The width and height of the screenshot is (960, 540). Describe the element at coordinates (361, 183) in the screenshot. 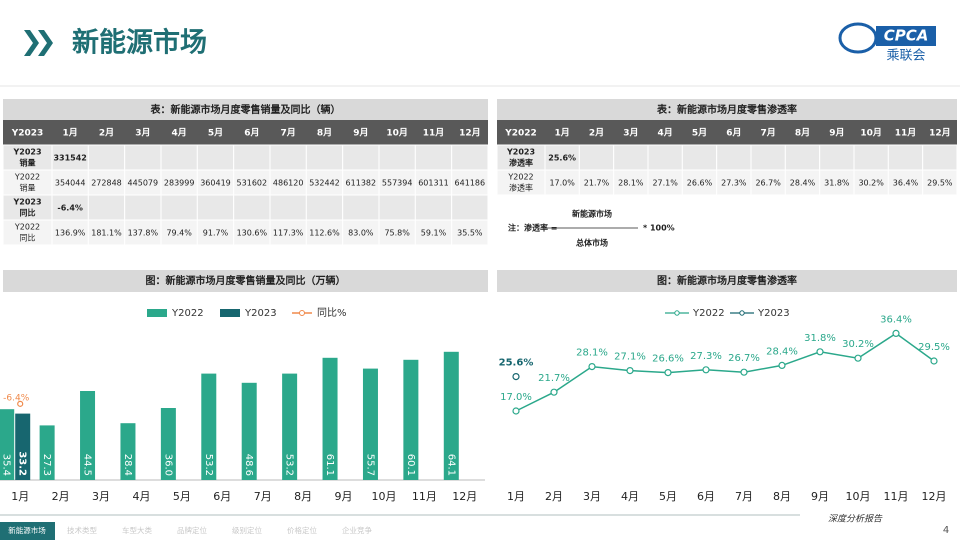

I see `table-value: 611382` at that location.